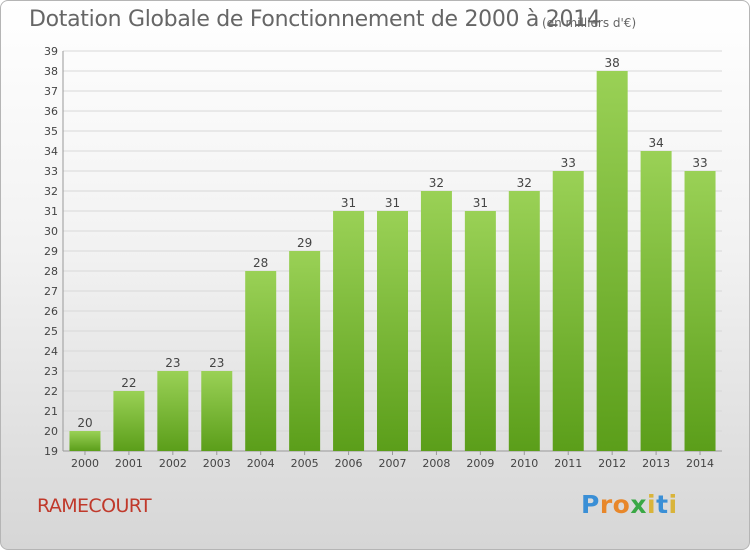 Image resolution: width=750 pixels, height=550 pixels. I want to click on data-label-2012: 38, so click(612, 63).